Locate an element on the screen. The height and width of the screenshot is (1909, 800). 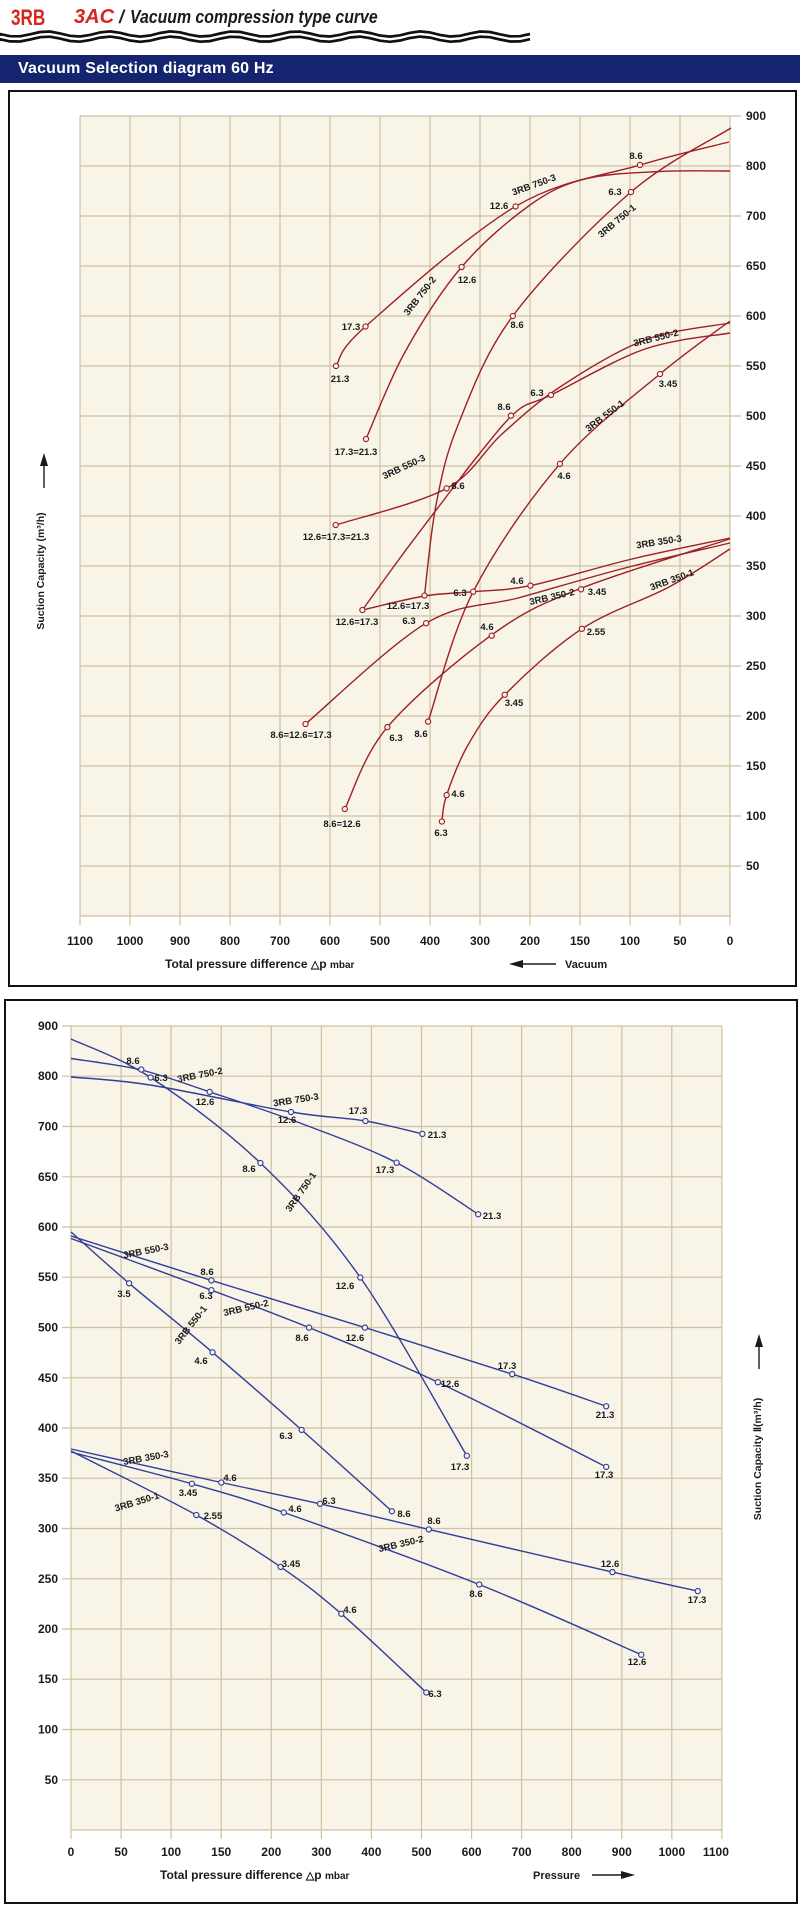
svg-text: 550 is located at coordinates (48, 1277).